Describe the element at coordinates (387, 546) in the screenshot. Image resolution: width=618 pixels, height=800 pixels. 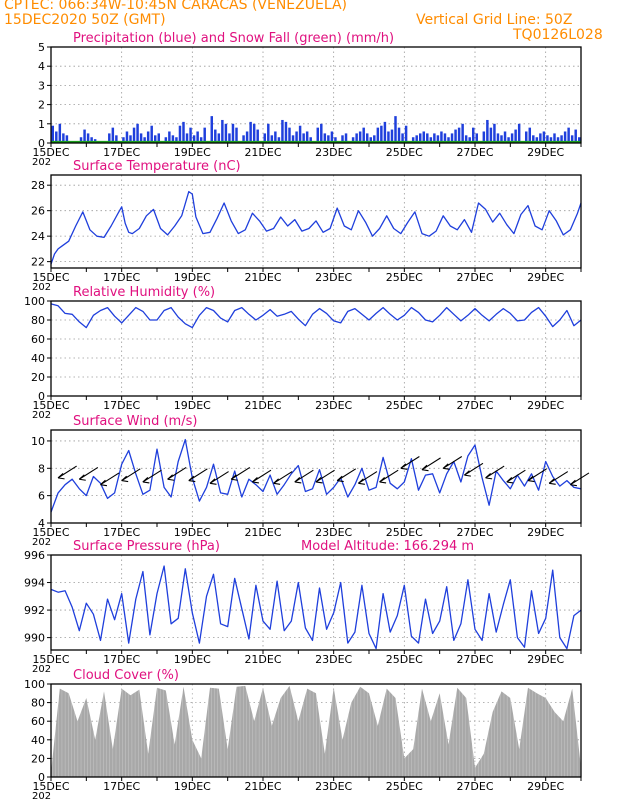
I see `pressure-annotation: Model Altitude: 166.294 m` at that location.